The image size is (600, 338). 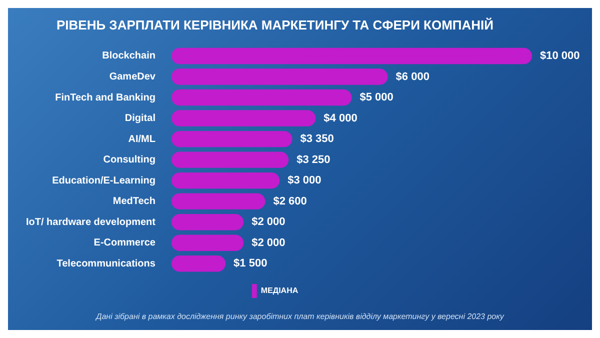 I want to click on y-tick-label: Consulting, so click(x=129, y=160).